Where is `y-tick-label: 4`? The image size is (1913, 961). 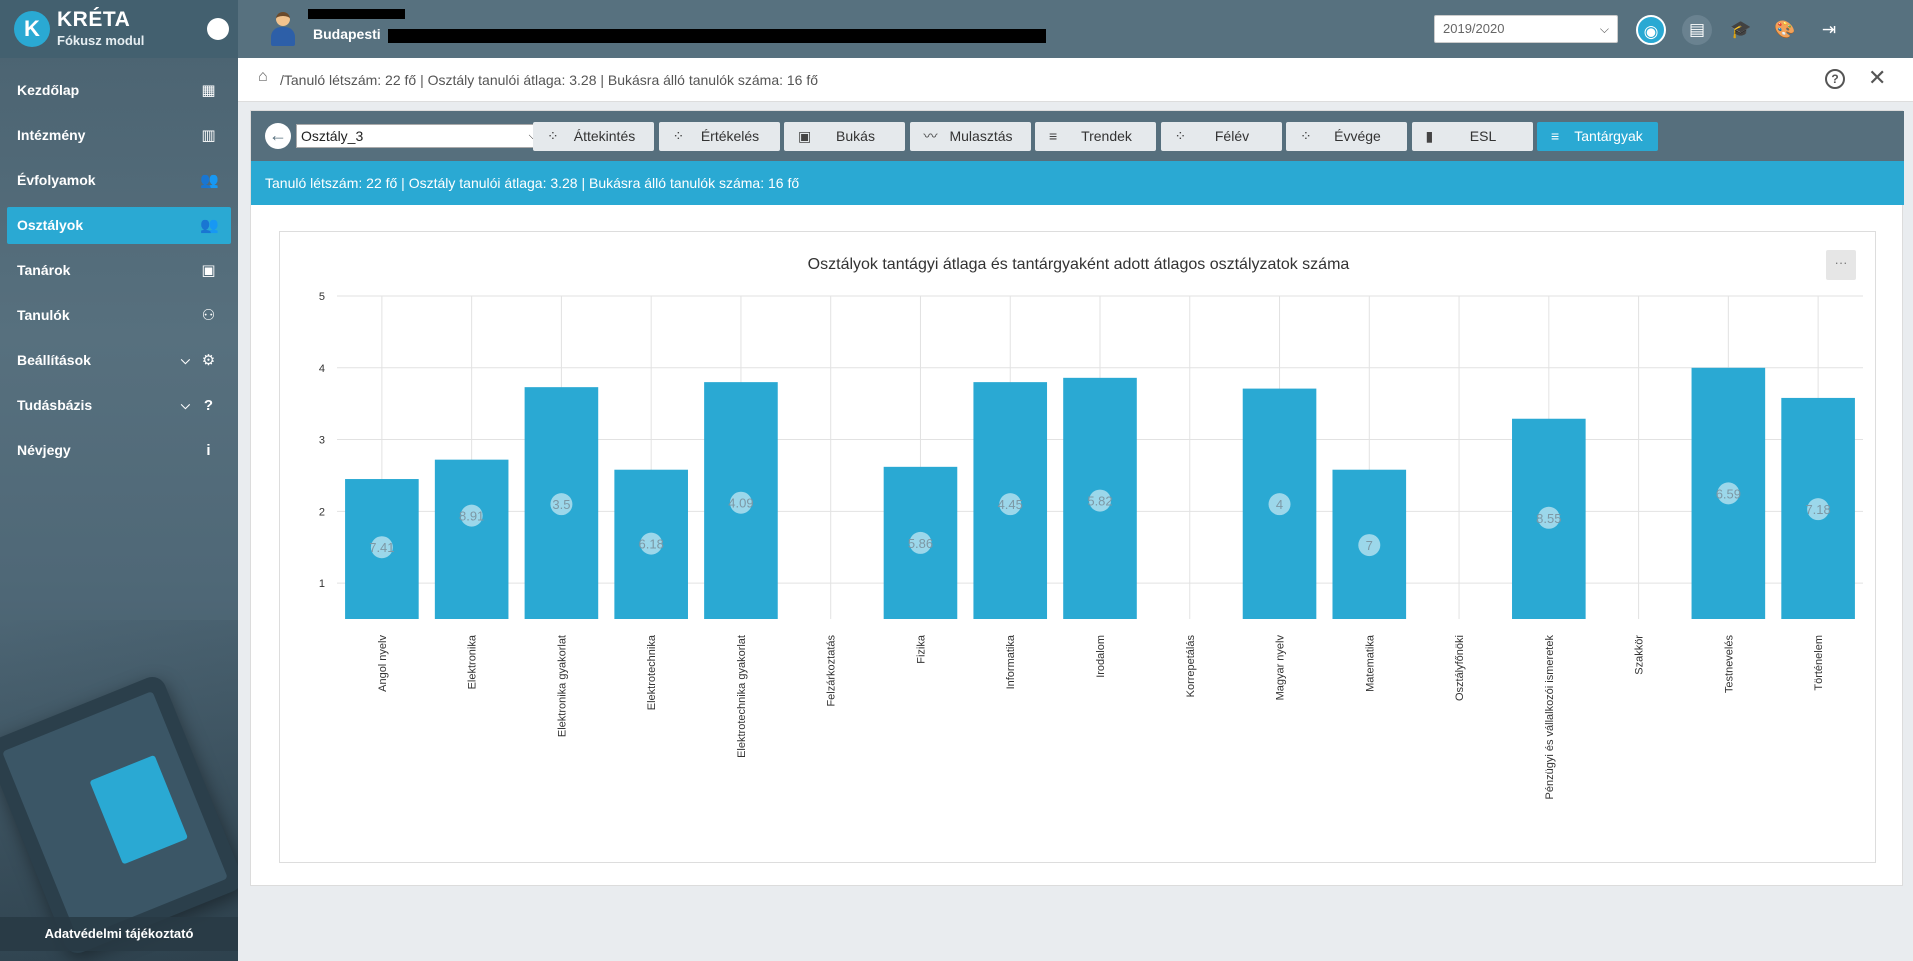 y-tick-label: 4 is located at coordinates (322, 369).